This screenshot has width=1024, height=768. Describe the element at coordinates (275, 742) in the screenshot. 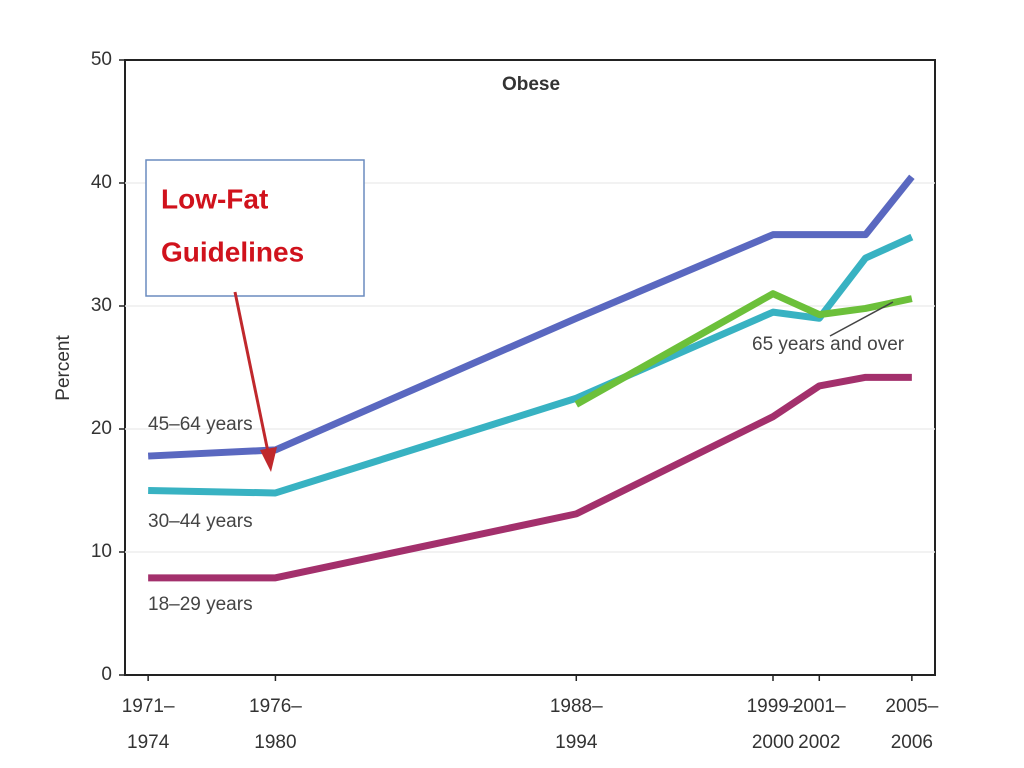

I see `x-tick-label: 1980` at that location.